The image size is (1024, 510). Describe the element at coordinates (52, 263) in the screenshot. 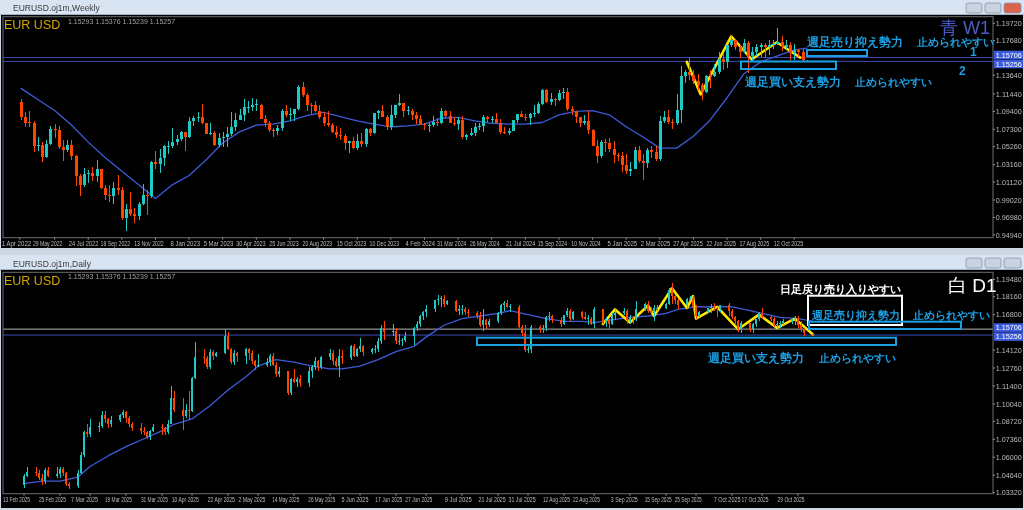

I see `chart-title: EURUSD.oj1m,Daily` at that location.